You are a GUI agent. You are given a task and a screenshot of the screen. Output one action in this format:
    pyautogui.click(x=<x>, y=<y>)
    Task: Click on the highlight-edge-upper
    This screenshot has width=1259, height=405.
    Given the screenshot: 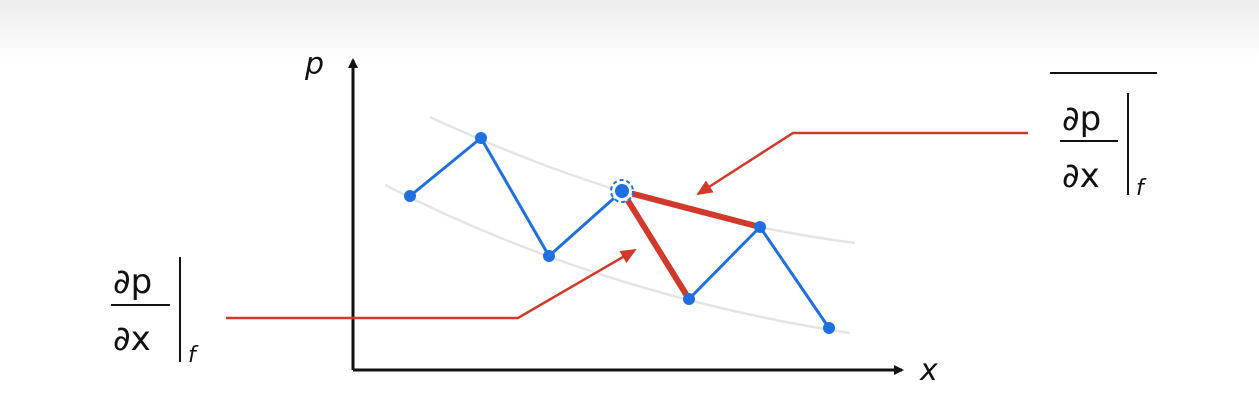 What is the action you would take?
    pyautogui.click(x=691, y=209)
    